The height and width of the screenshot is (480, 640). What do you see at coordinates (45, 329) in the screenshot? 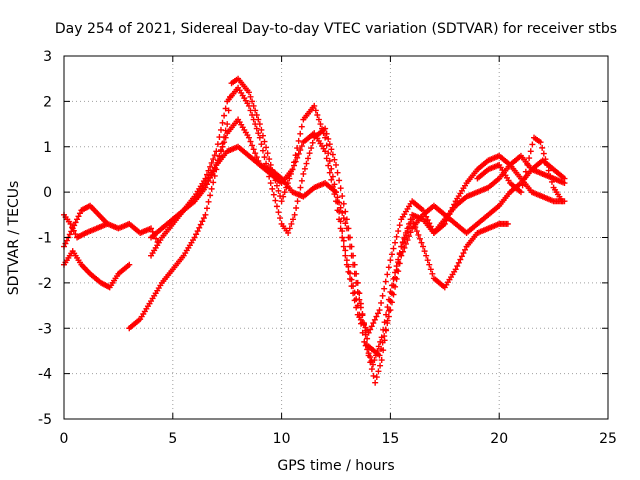
I see `y-tick-label: -3` at bounding box center [45, 329].